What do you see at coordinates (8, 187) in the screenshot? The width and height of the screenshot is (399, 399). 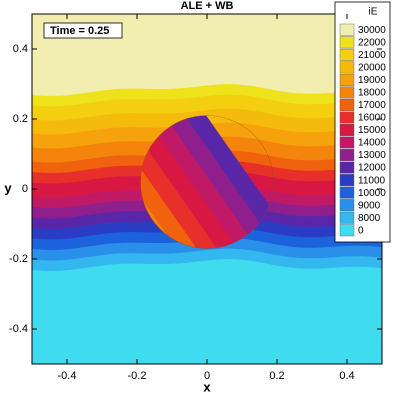 I see `y-axis-label: y` at bounding box center [8, 187].